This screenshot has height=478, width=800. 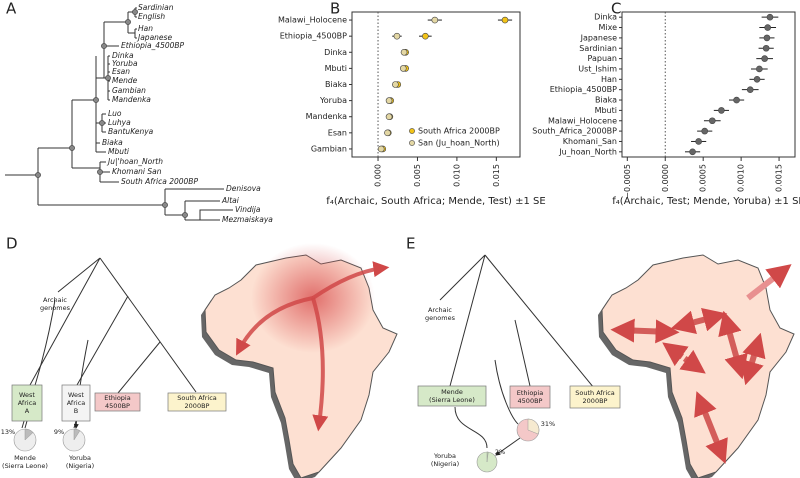 I want to click on category-label: Papuan, so click(x=603, y=58).